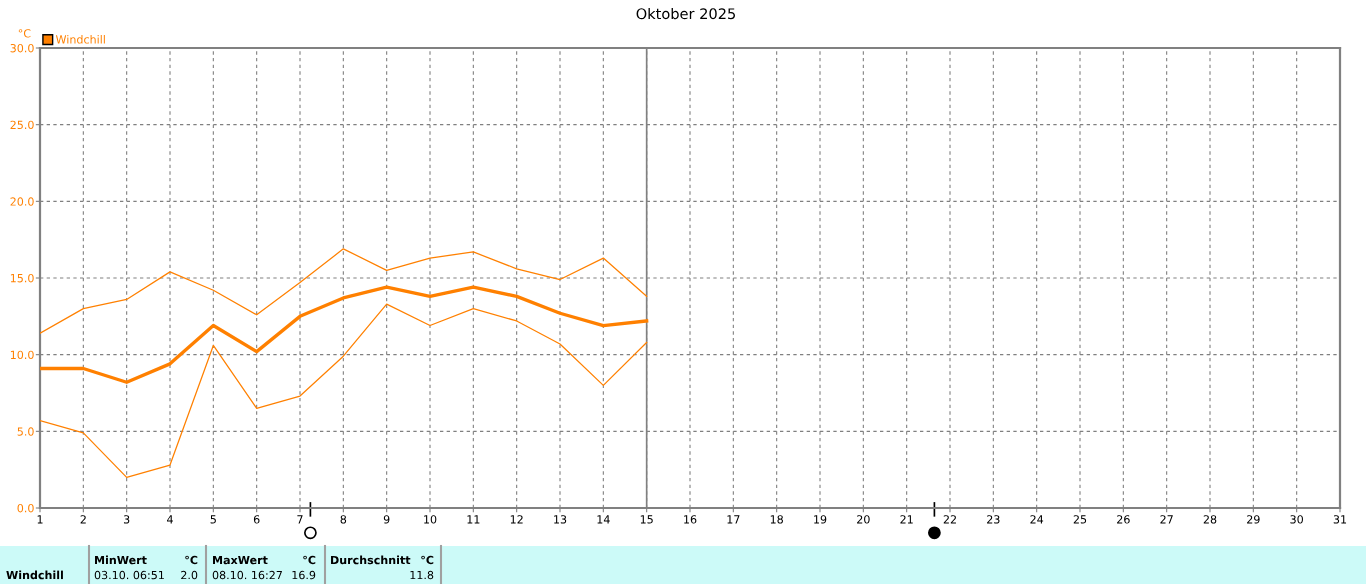  Describe the element at coordinates (240, 560) in the screenshot. I see `text: MaxWert` at that location.